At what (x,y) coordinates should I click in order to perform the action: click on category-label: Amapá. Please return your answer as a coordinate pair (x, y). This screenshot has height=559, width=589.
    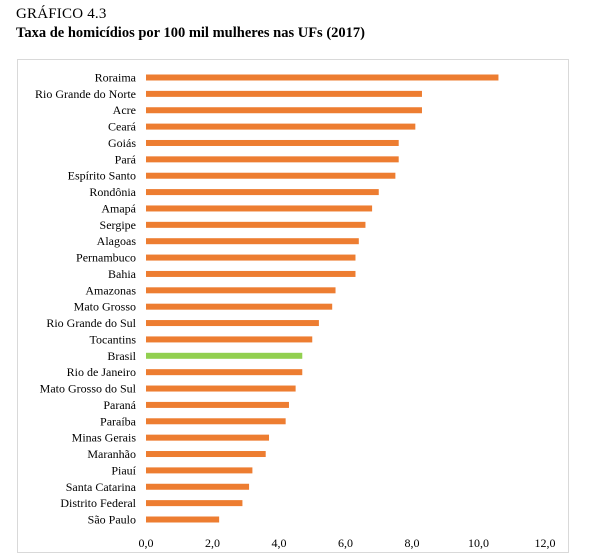
    Looking at the image, I should click on (118, 208).